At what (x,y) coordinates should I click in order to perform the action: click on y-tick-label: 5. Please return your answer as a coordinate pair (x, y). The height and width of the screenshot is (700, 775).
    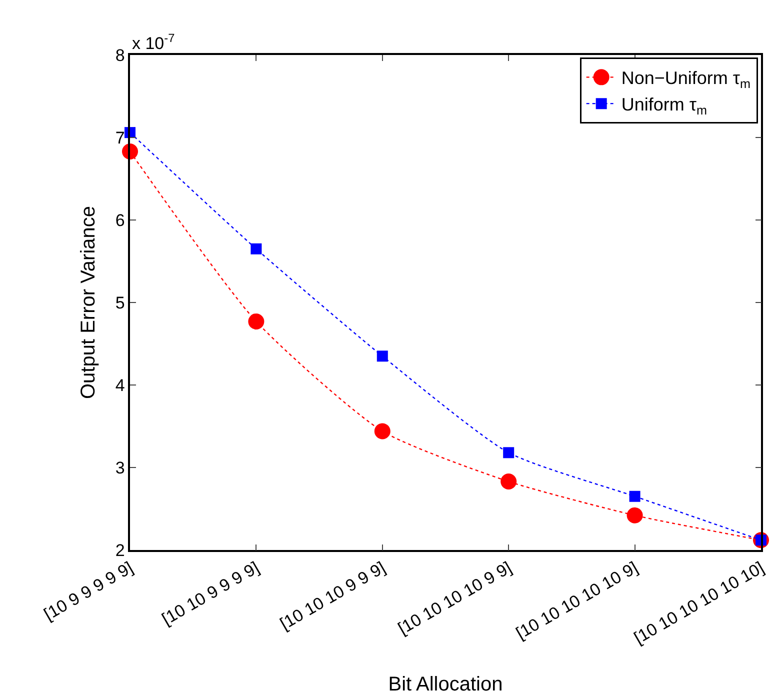
    Looking at the image, I should click on (120, 302).